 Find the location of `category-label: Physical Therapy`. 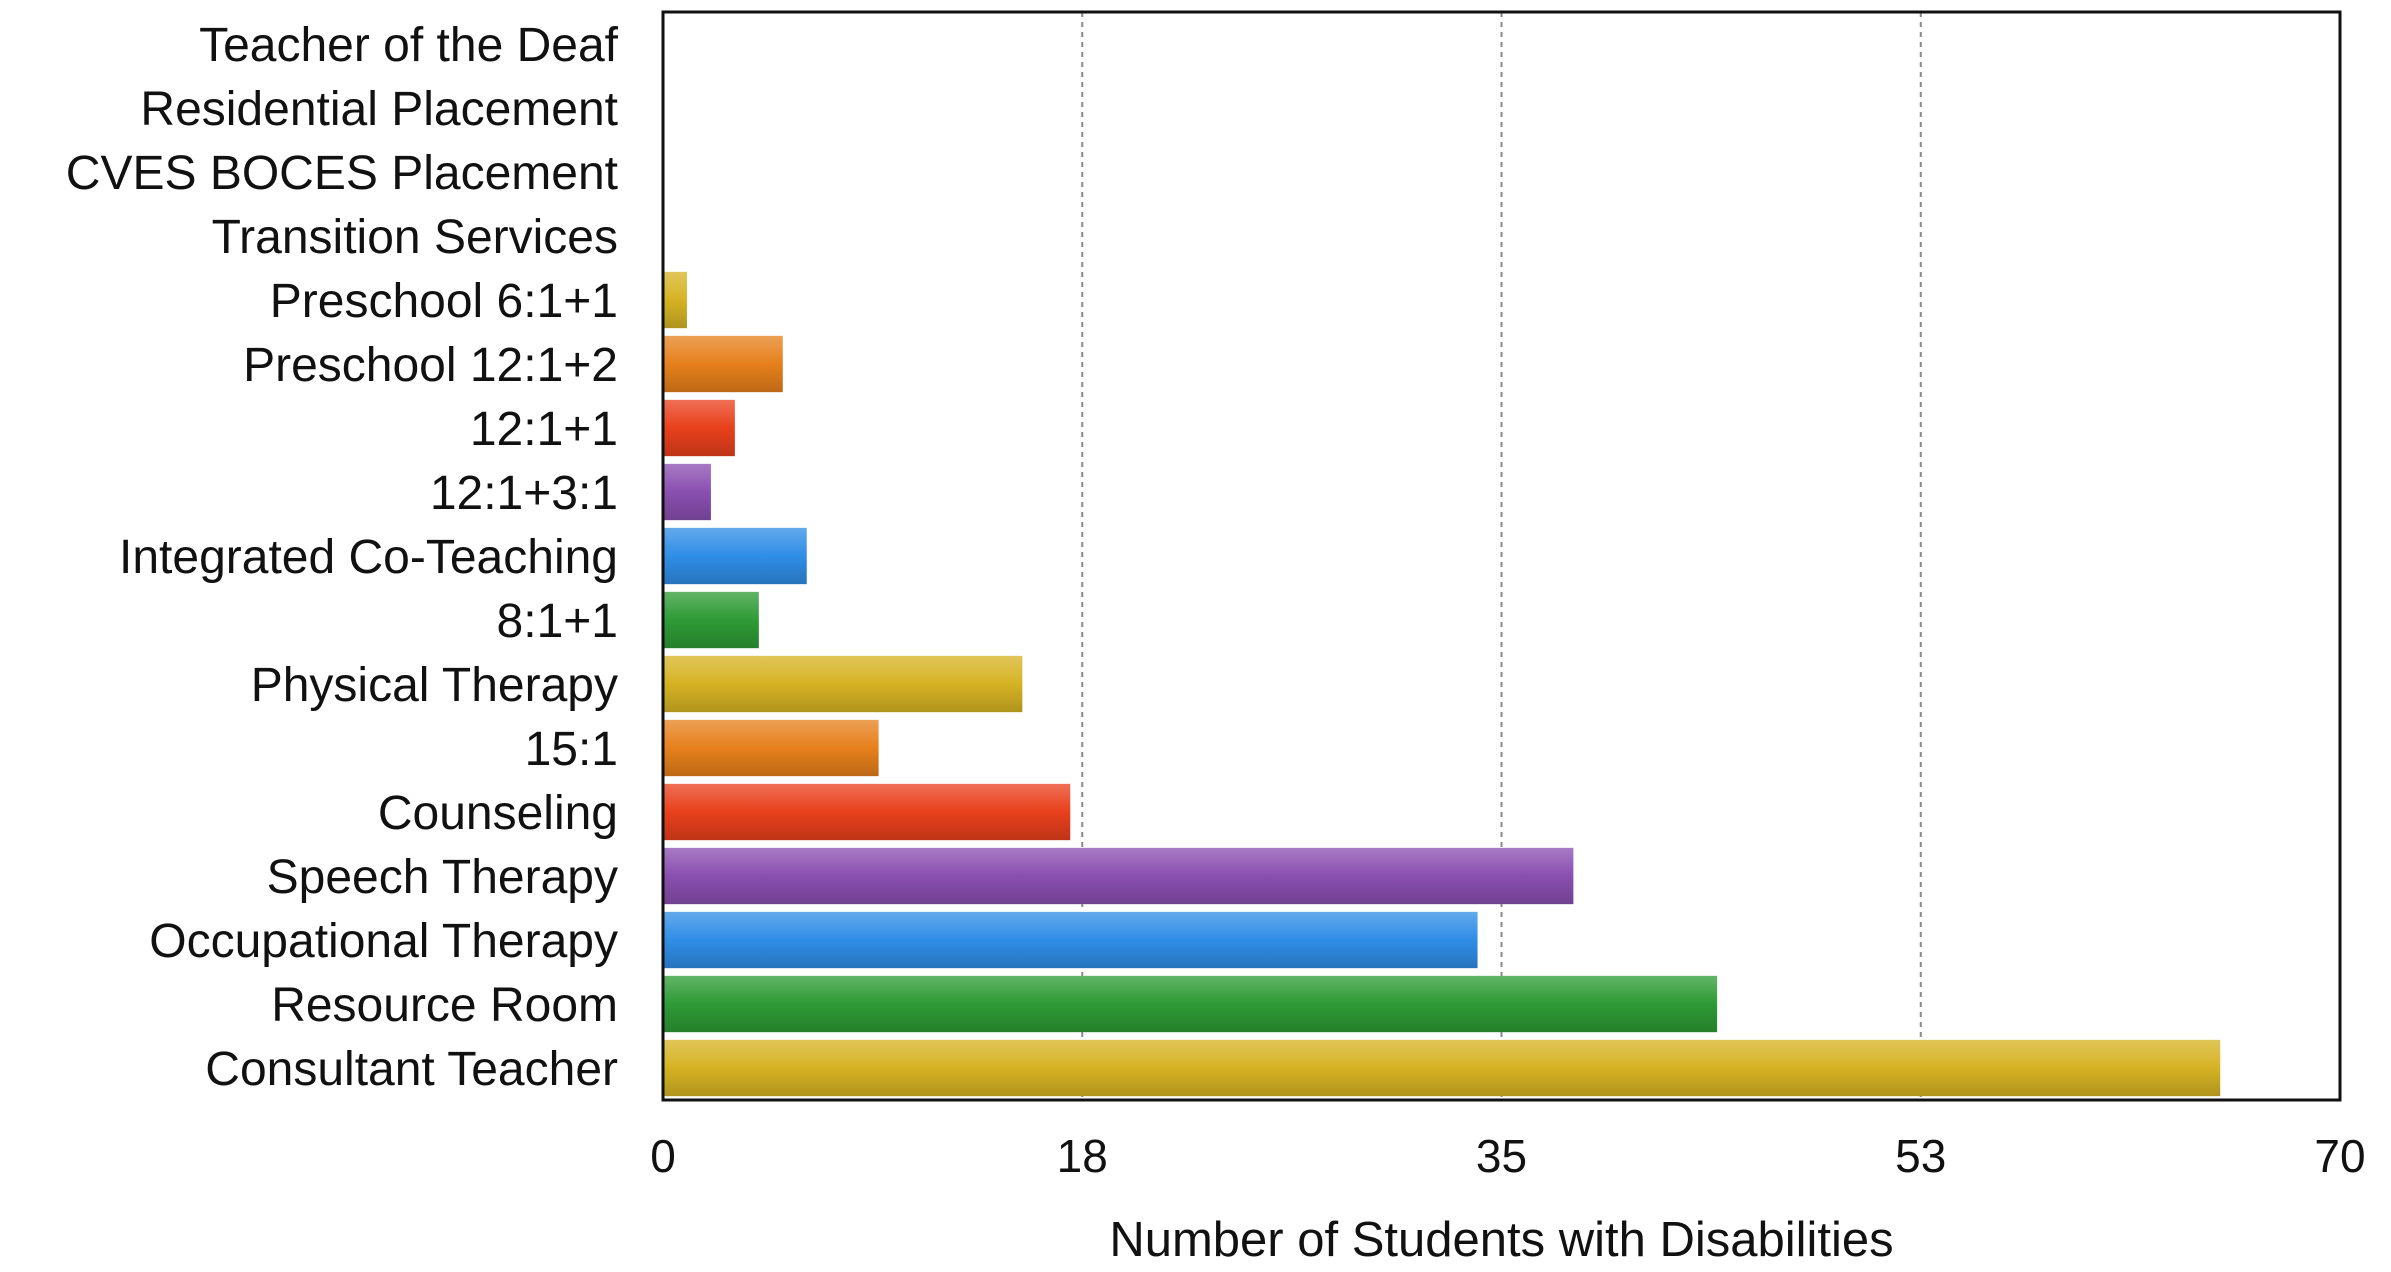

category-label: Physical Therapy is located at coordinates (434, 685).